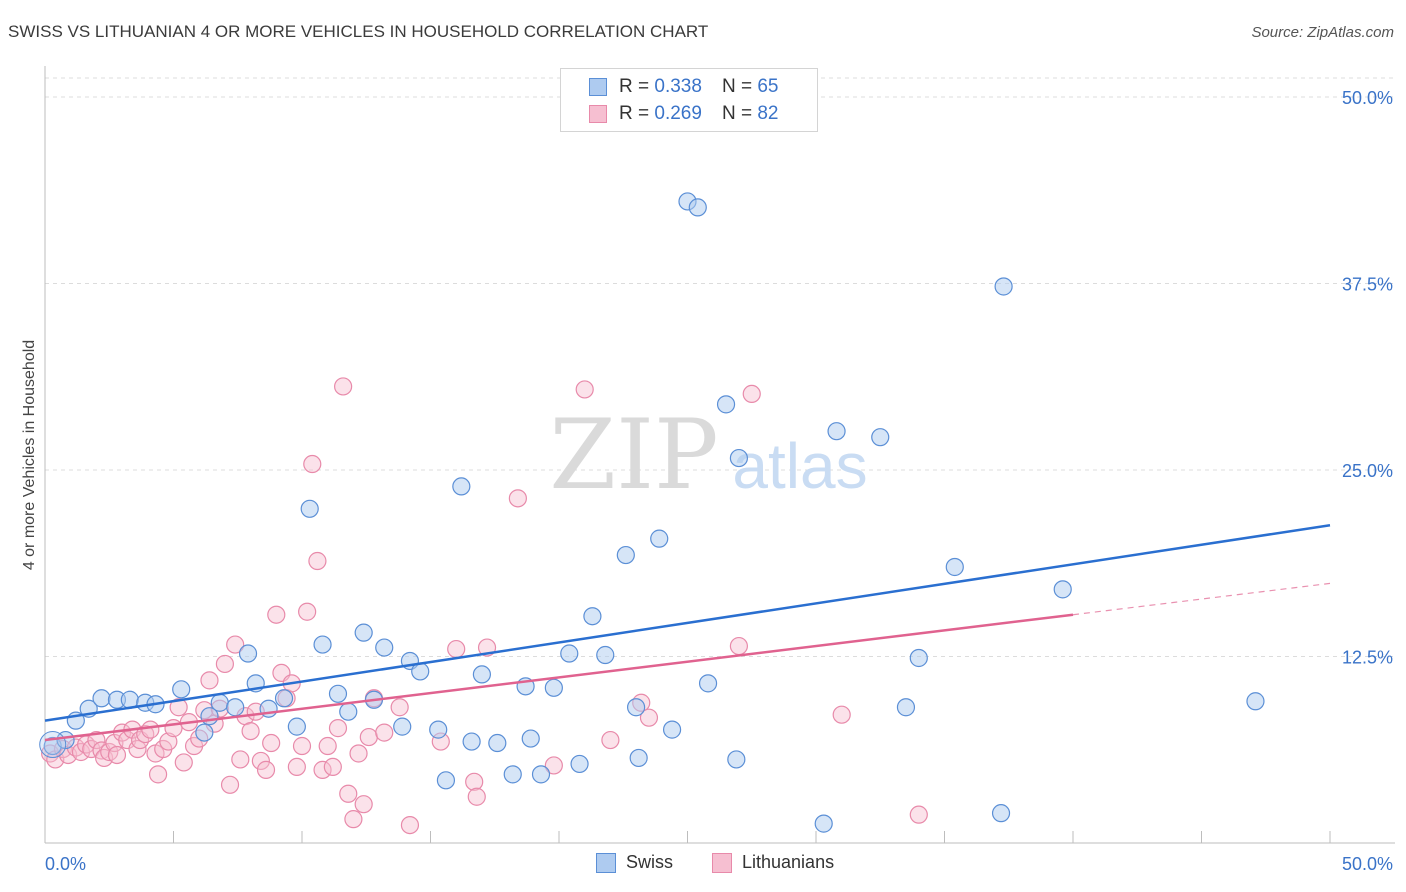 This screenshot has height=892, width=1406. Describe the element at coordinates (1367, 658) in the screenshot. I see `y-tick-label: 12.5%` at that location.